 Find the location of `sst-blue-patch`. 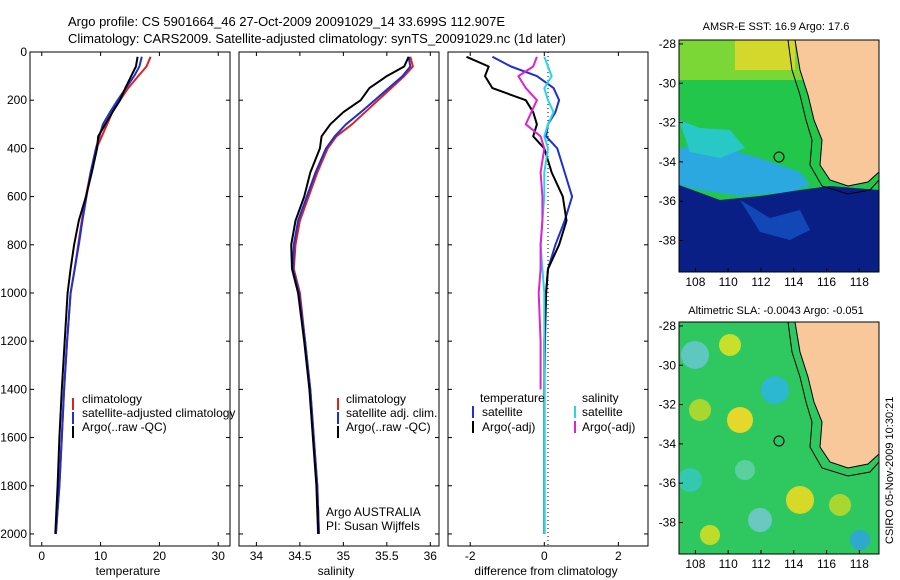

sst-blue-patch is located at coordinates (775, 220).